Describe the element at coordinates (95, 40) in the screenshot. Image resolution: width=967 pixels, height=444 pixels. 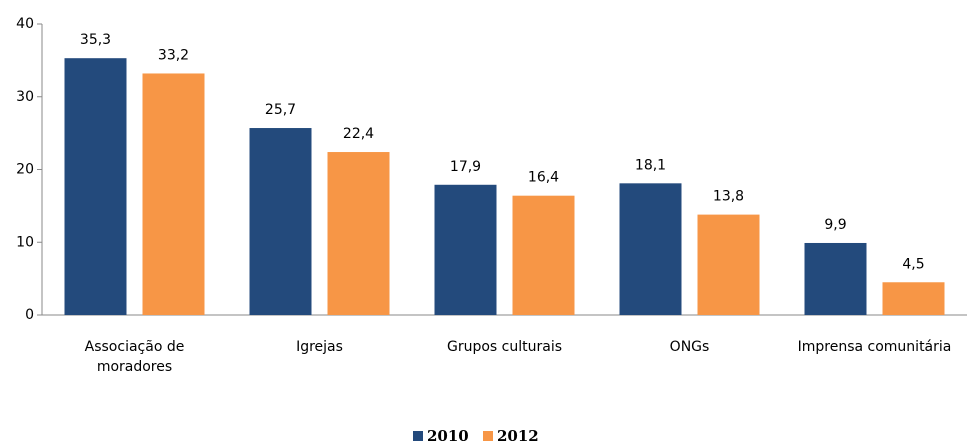
I see `data-label: 35,3` at that location.